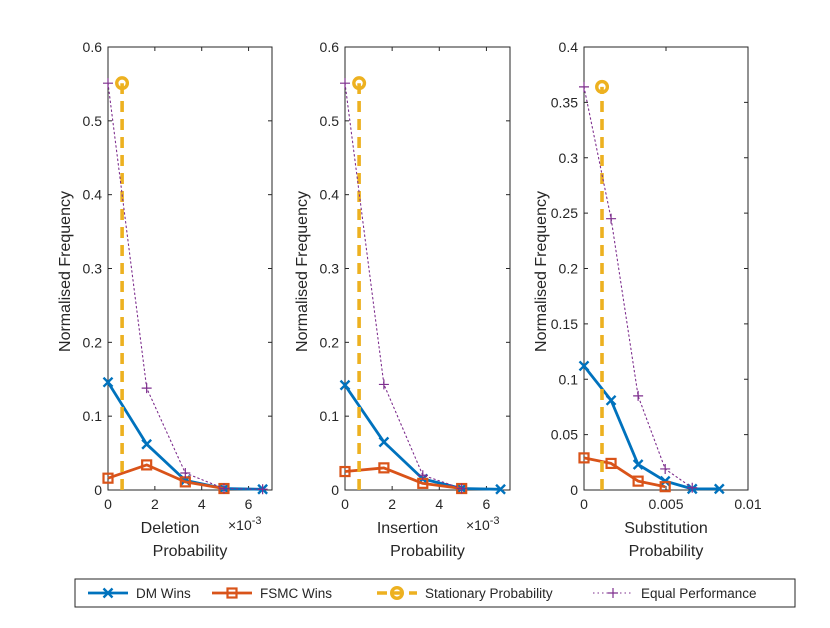  Describe the element at coordinates (296, 593) in the screenshot. I see `legend-label: FSMC Wins` at that location.